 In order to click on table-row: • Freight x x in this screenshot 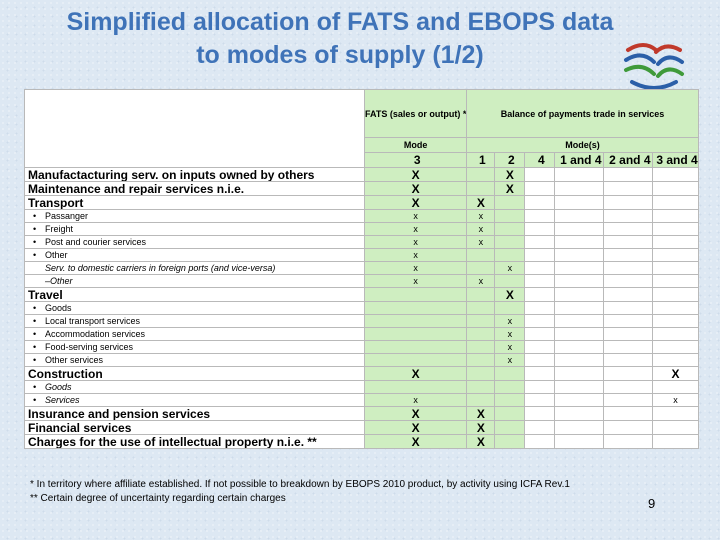, I will do `click(361, 229)`.